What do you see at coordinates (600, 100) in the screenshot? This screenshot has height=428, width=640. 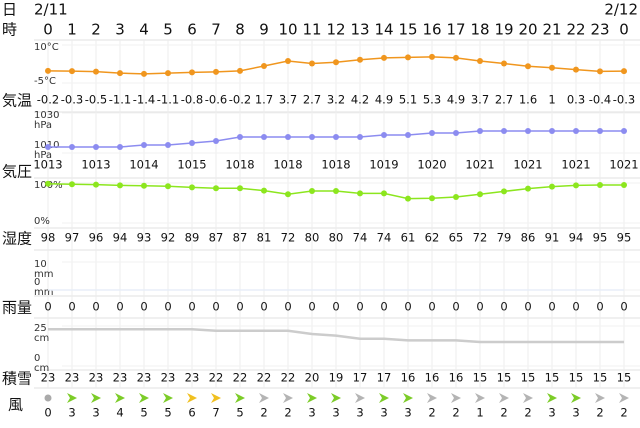 I see `value-label: -0.4` at bounding box center [600, 100].